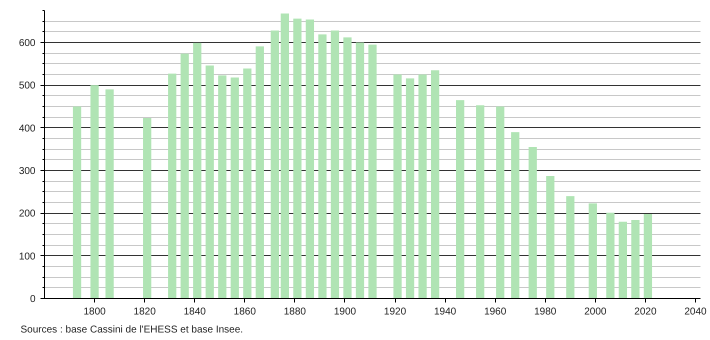 This screenshot has height=340, width=710. What do you see at coordinates (27, 128) in the screenshot?
I see `y-tick-label: 400` at bounding box center [27, 128].